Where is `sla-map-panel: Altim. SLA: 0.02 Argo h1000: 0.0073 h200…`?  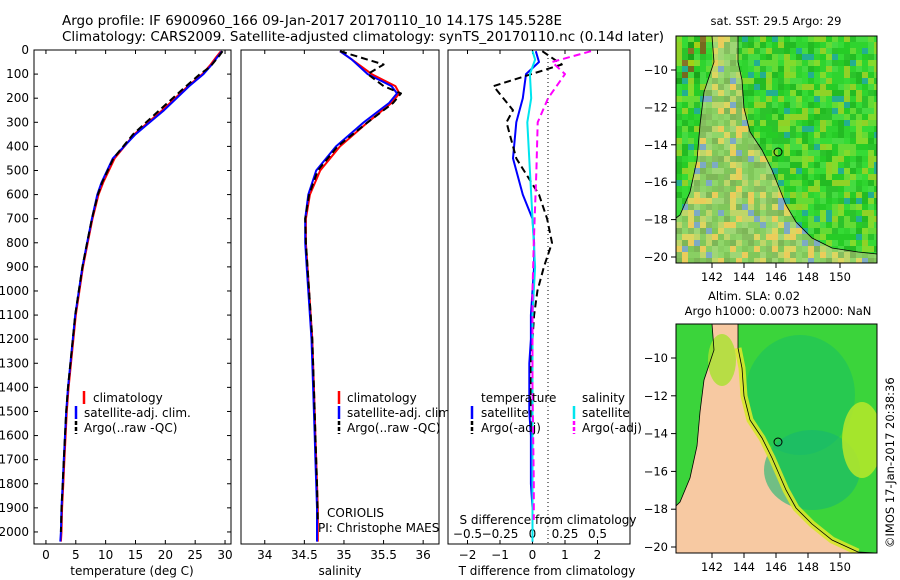
sla-map-panel: Altim. SLA: 0.02 Argo h1000: 0.0073 h200… is located at coordinates (761, 431).